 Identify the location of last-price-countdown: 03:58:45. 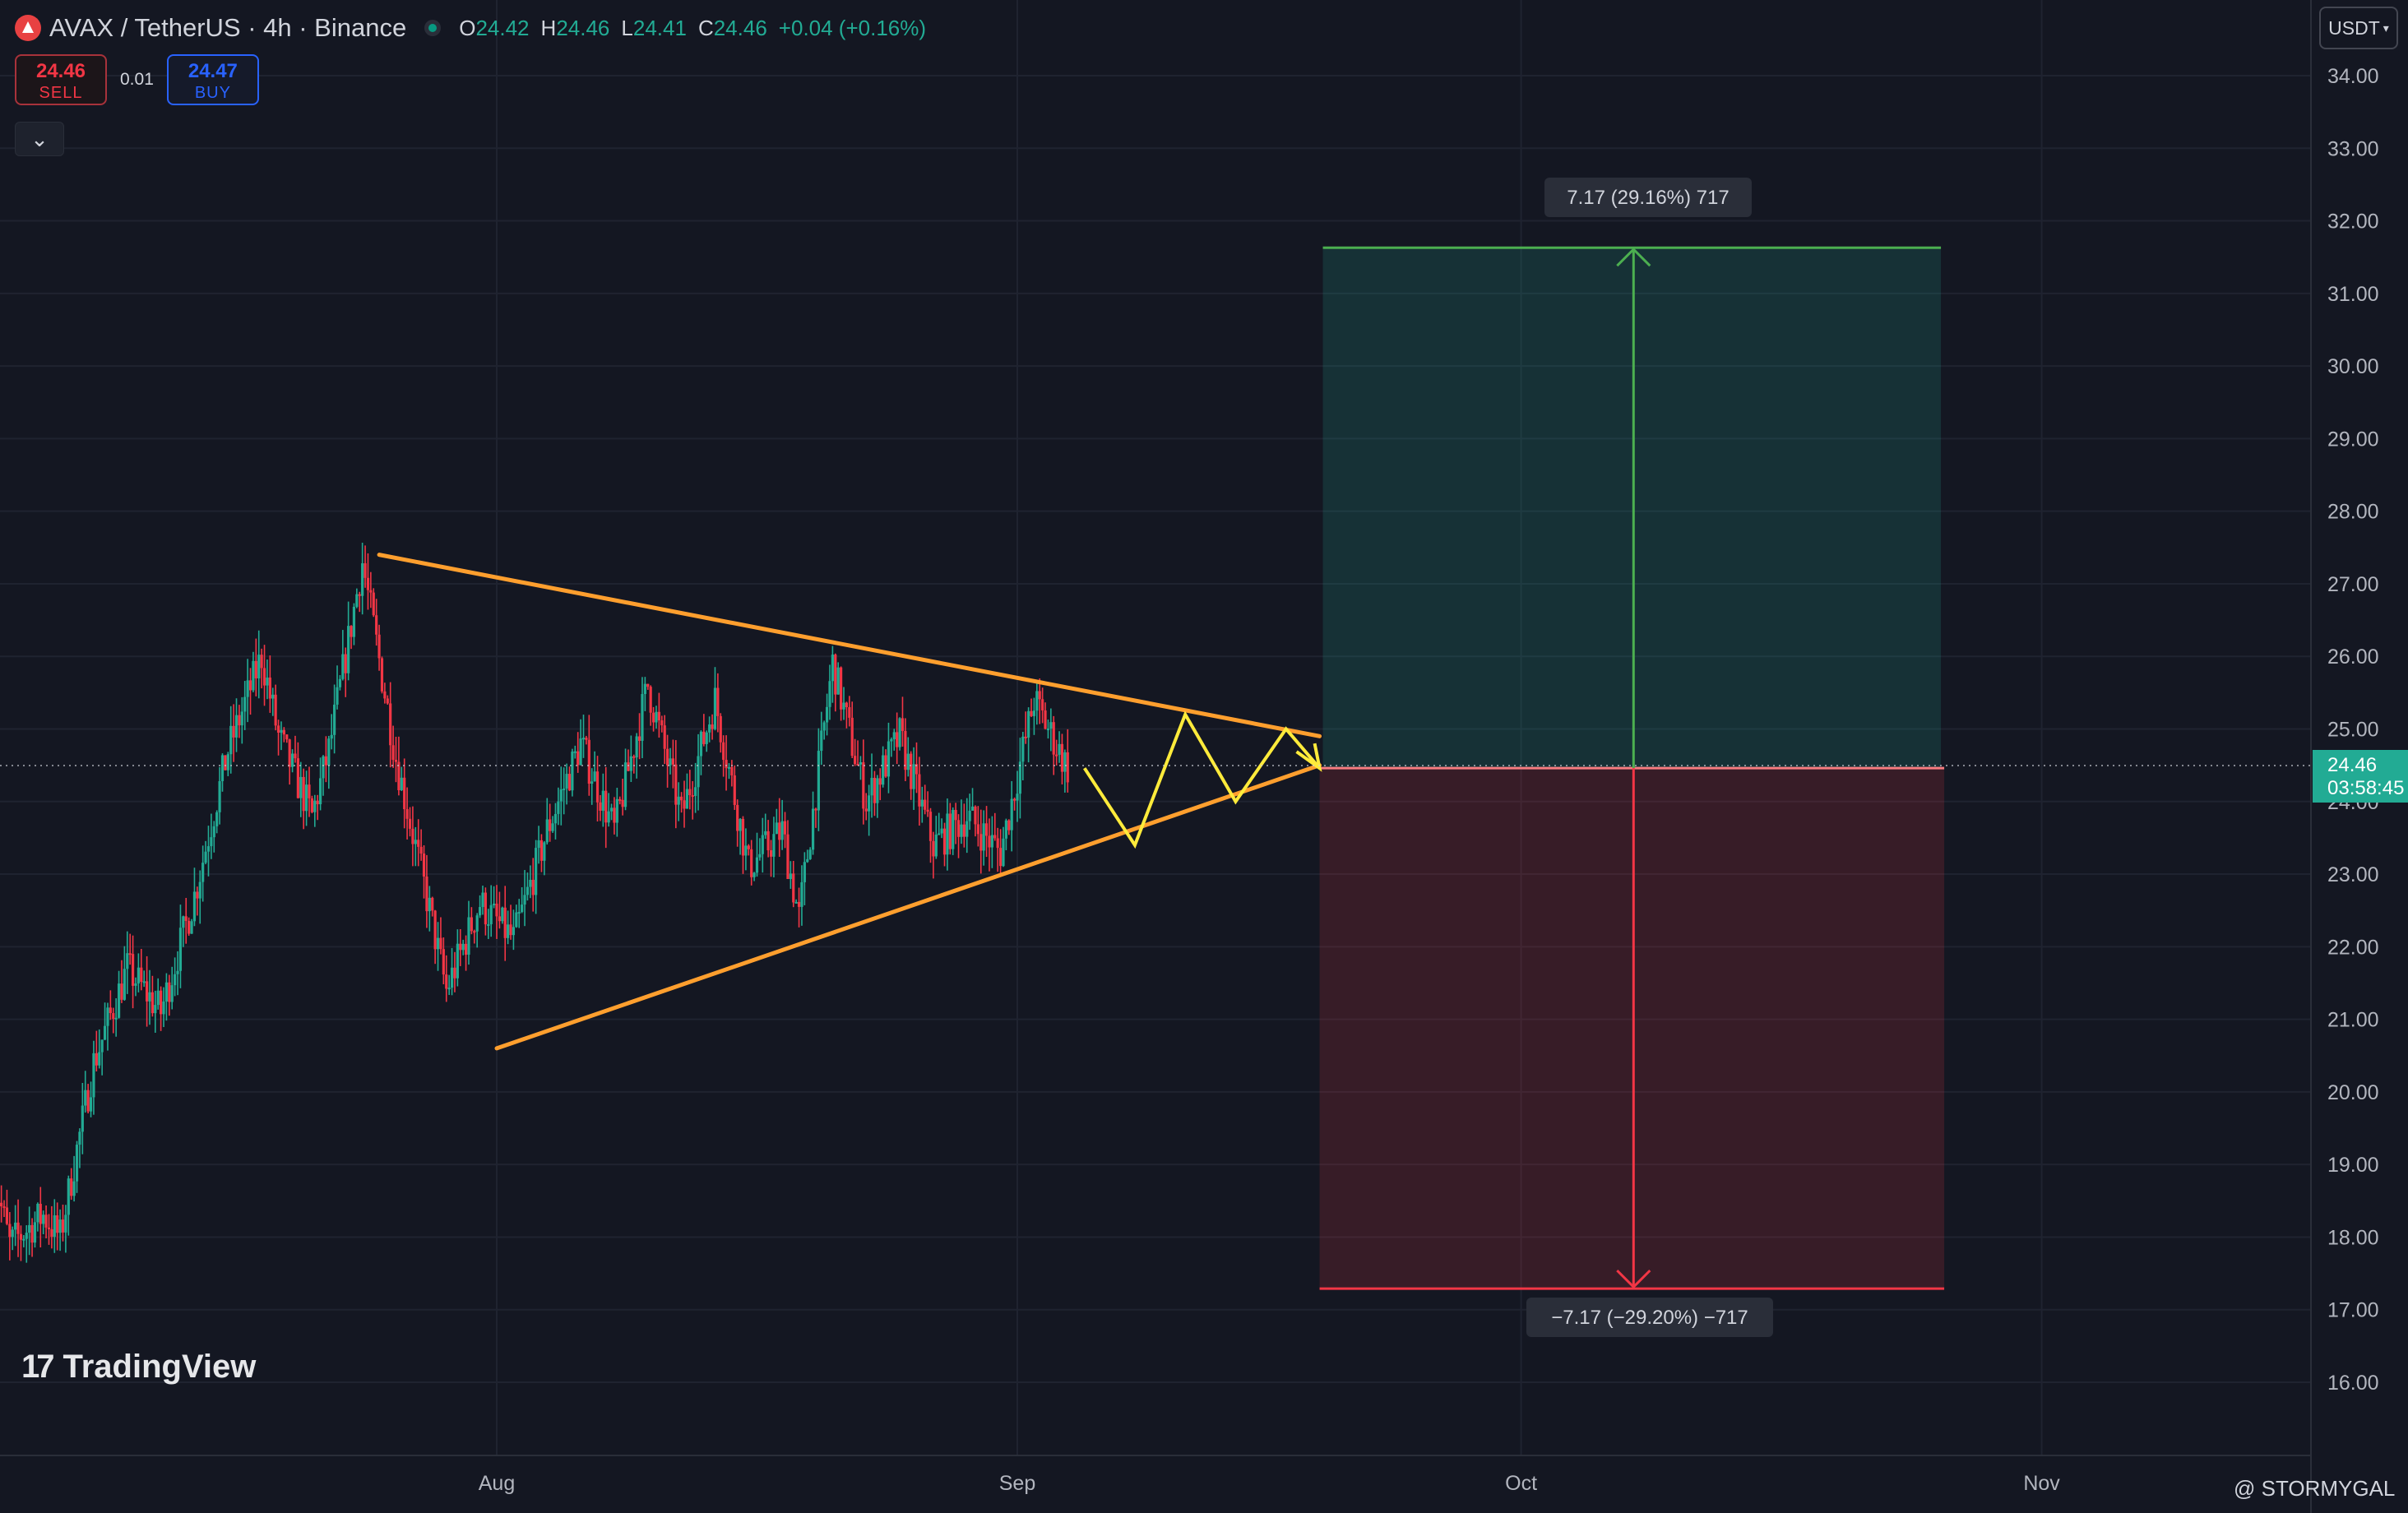
(2365, 788).